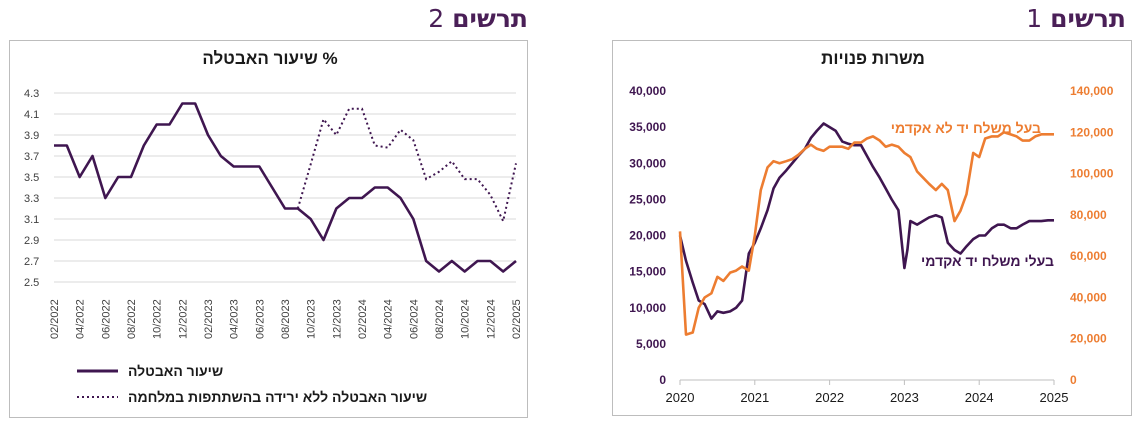 This screenshot has width=1140, height=424. I want to click on legend-label-unemployment: שיעור האבטלה, so click(175, 371).